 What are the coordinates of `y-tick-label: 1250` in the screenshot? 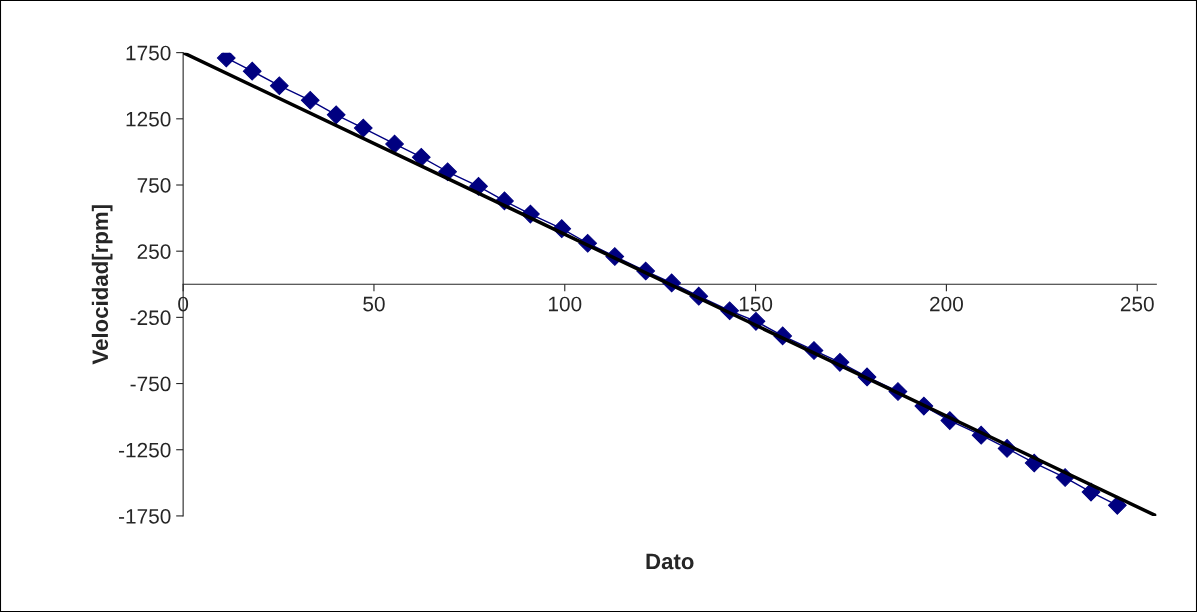 It's located at (148, 119).